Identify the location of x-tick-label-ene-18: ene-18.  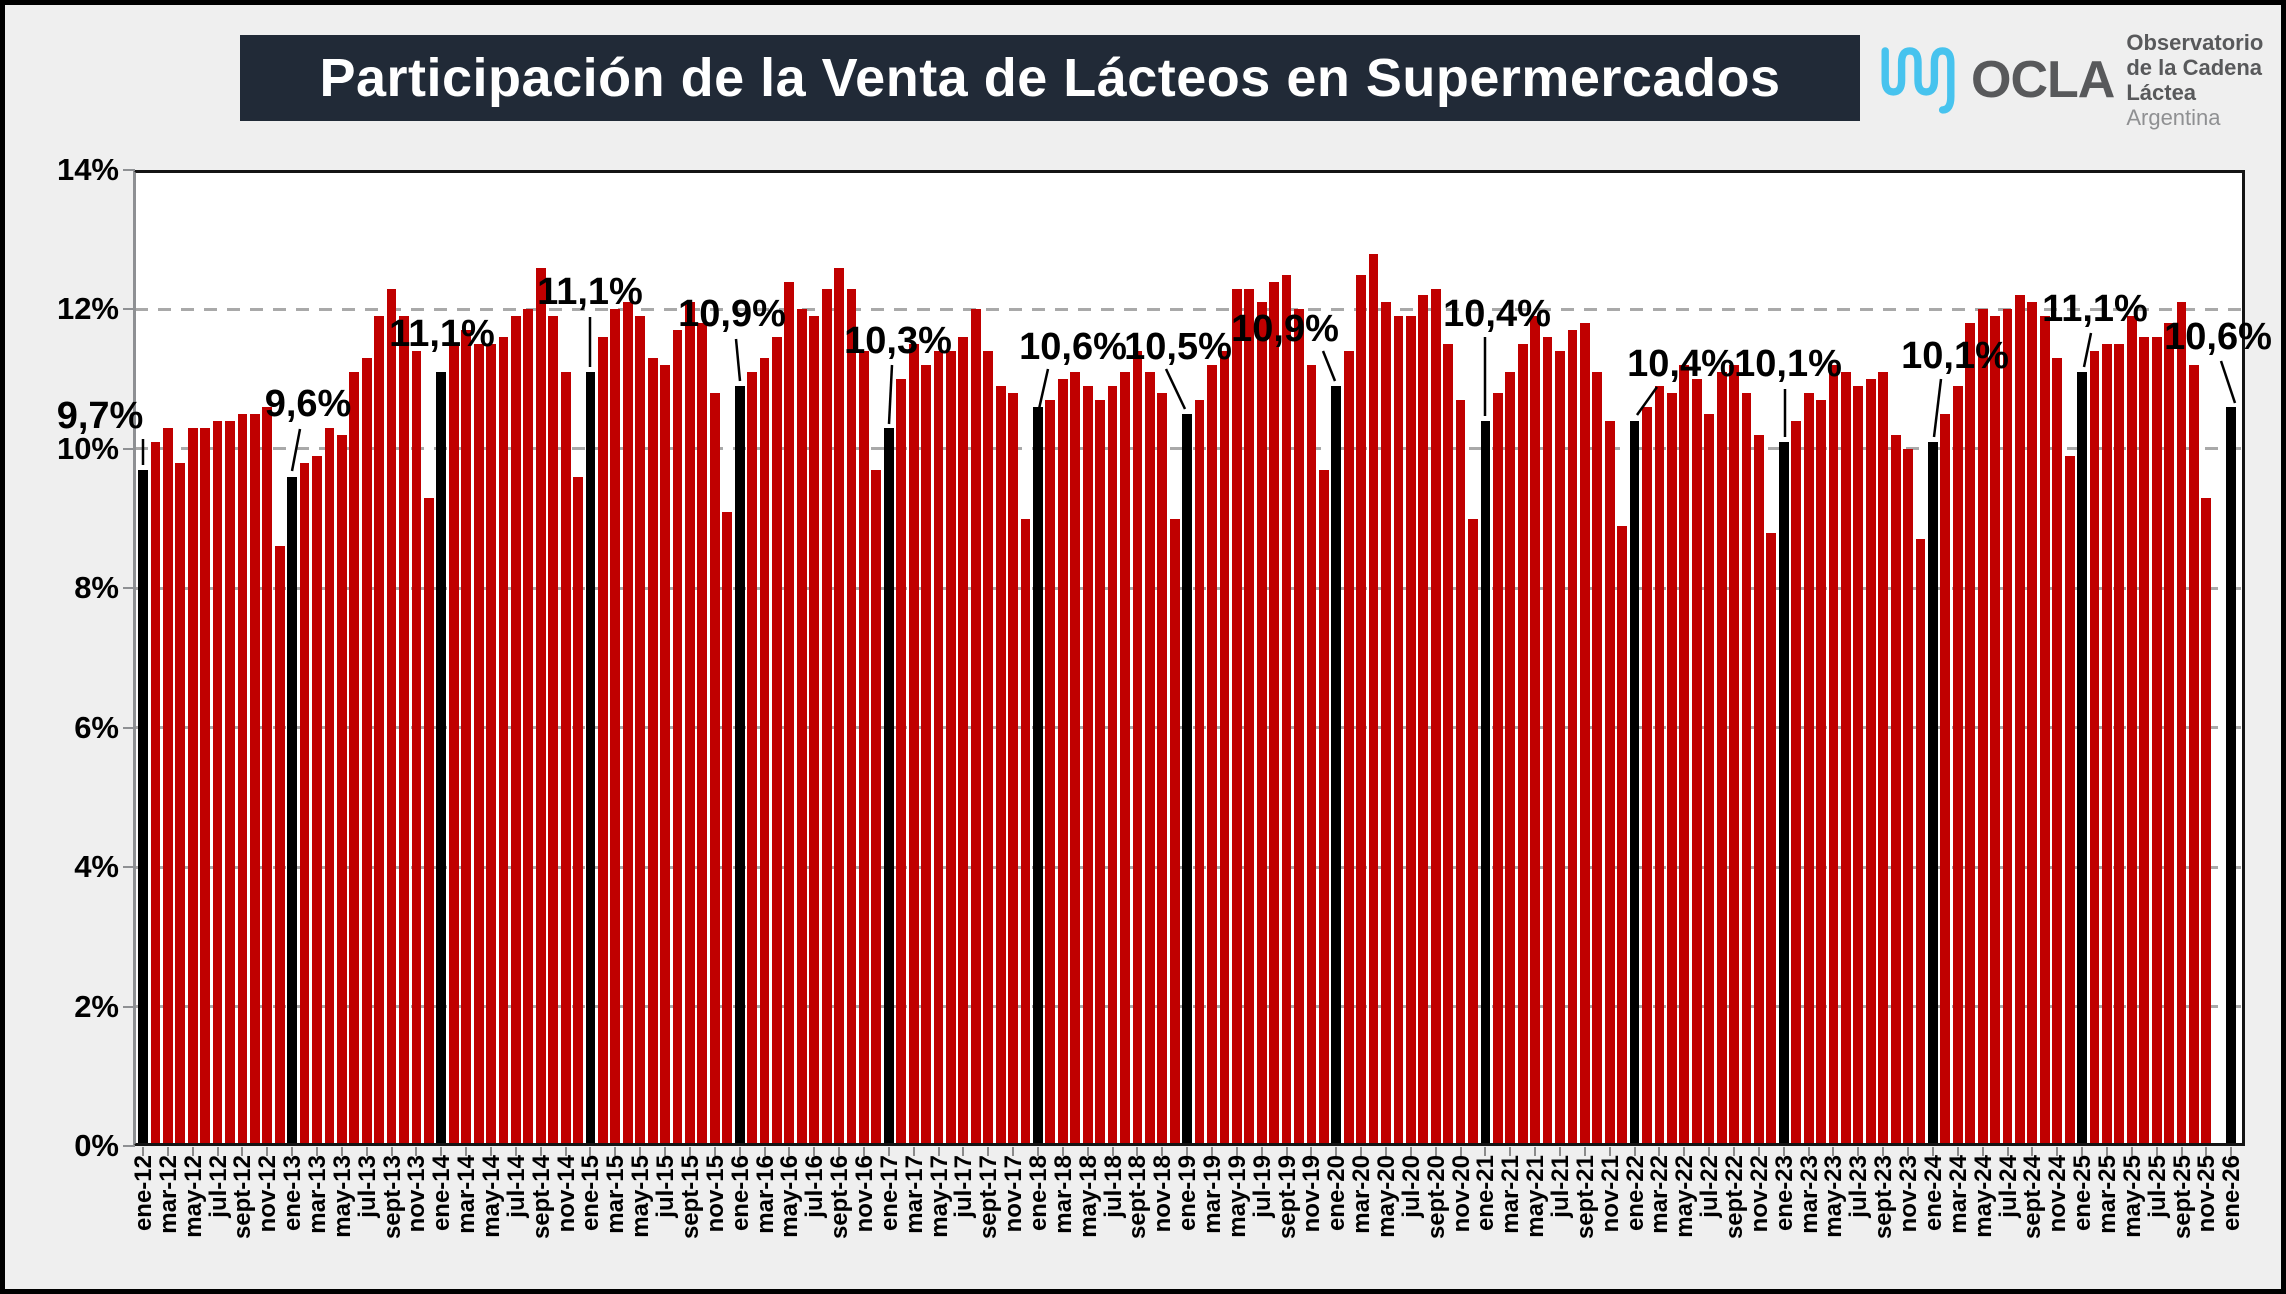
(1038, 1193).